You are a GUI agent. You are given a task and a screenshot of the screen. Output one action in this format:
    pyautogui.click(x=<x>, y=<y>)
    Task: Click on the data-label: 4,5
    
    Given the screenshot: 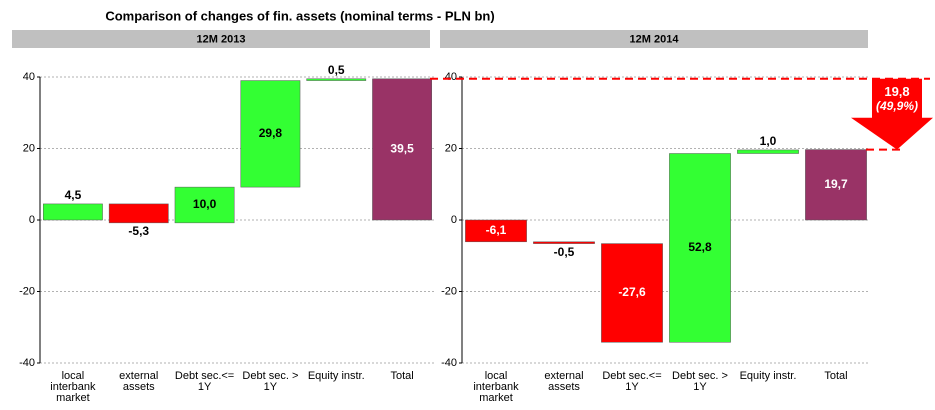 What is the action you would take?
    pyautogui.click(x=73, y=195)
    